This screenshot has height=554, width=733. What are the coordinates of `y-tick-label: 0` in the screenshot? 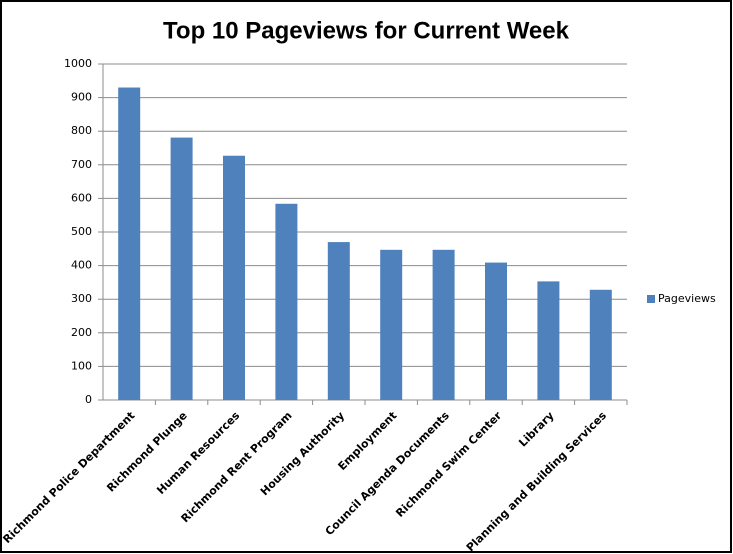 It's located at (88, 399).